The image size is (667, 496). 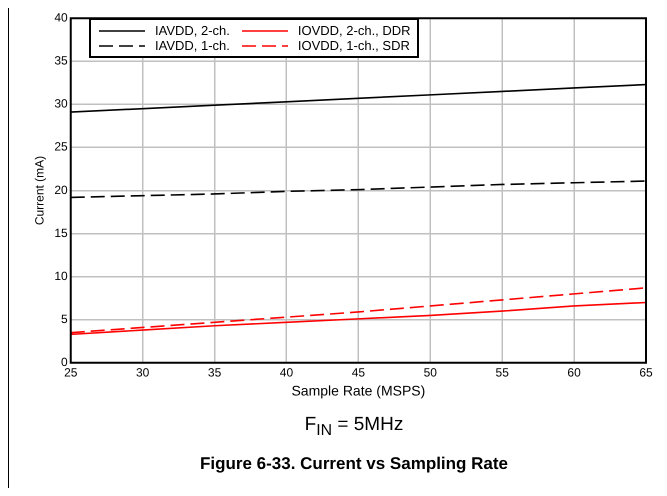 I want to click on y-tick-label: 0, so click(x=64, y=362).